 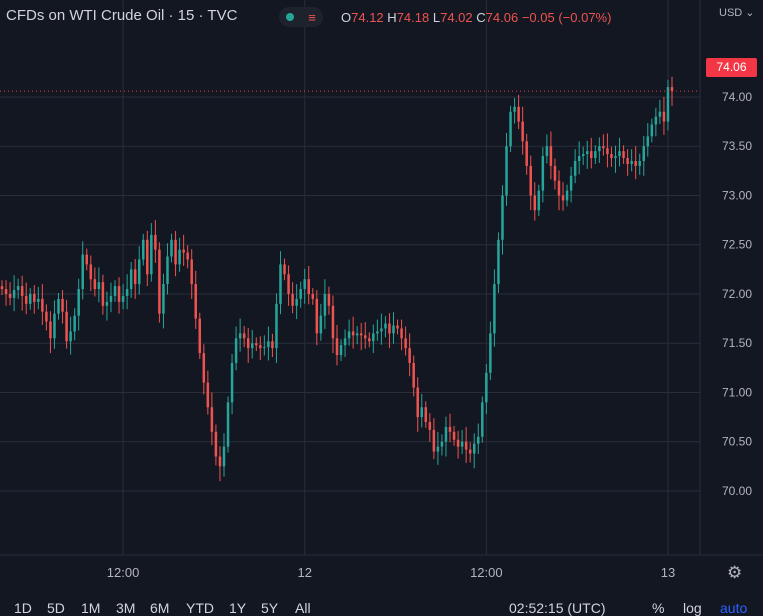 What do you see at coordinates (301, 17) in the screenshot?
I see `indicator-pill: ≡` at bounding box center [301, 17].